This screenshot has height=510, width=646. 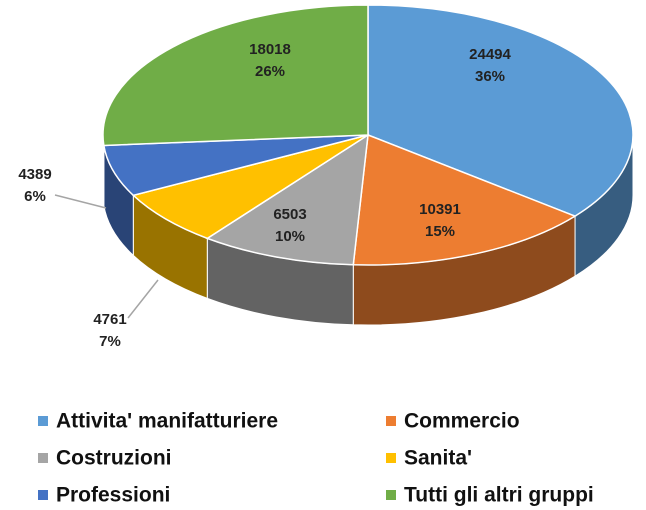 I want to click on data-label: 18018, so click(x=270, y=49).